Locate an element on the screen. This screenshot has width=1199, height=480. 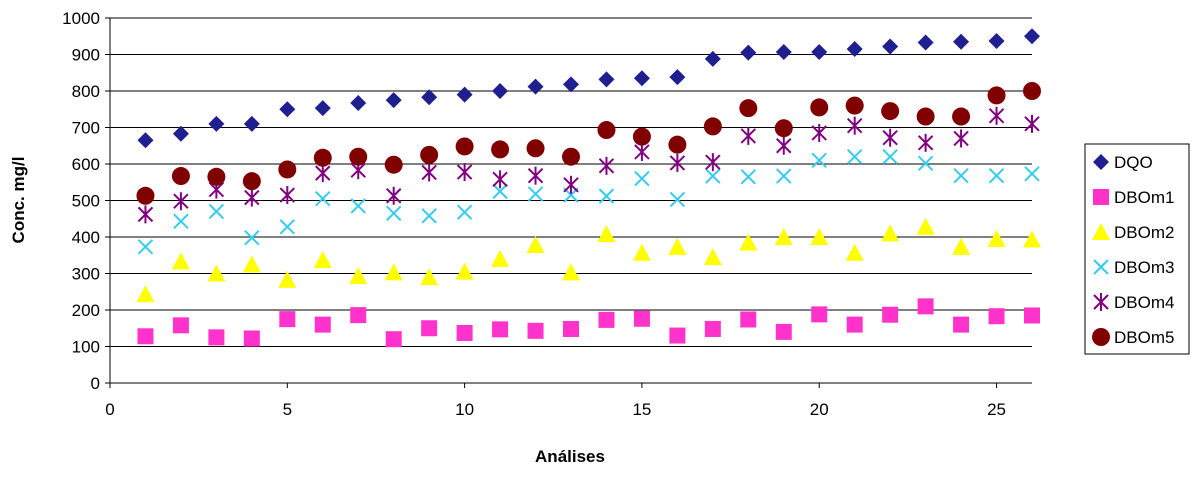
x-tick-label: 5 is located at coordinates (287, 409).